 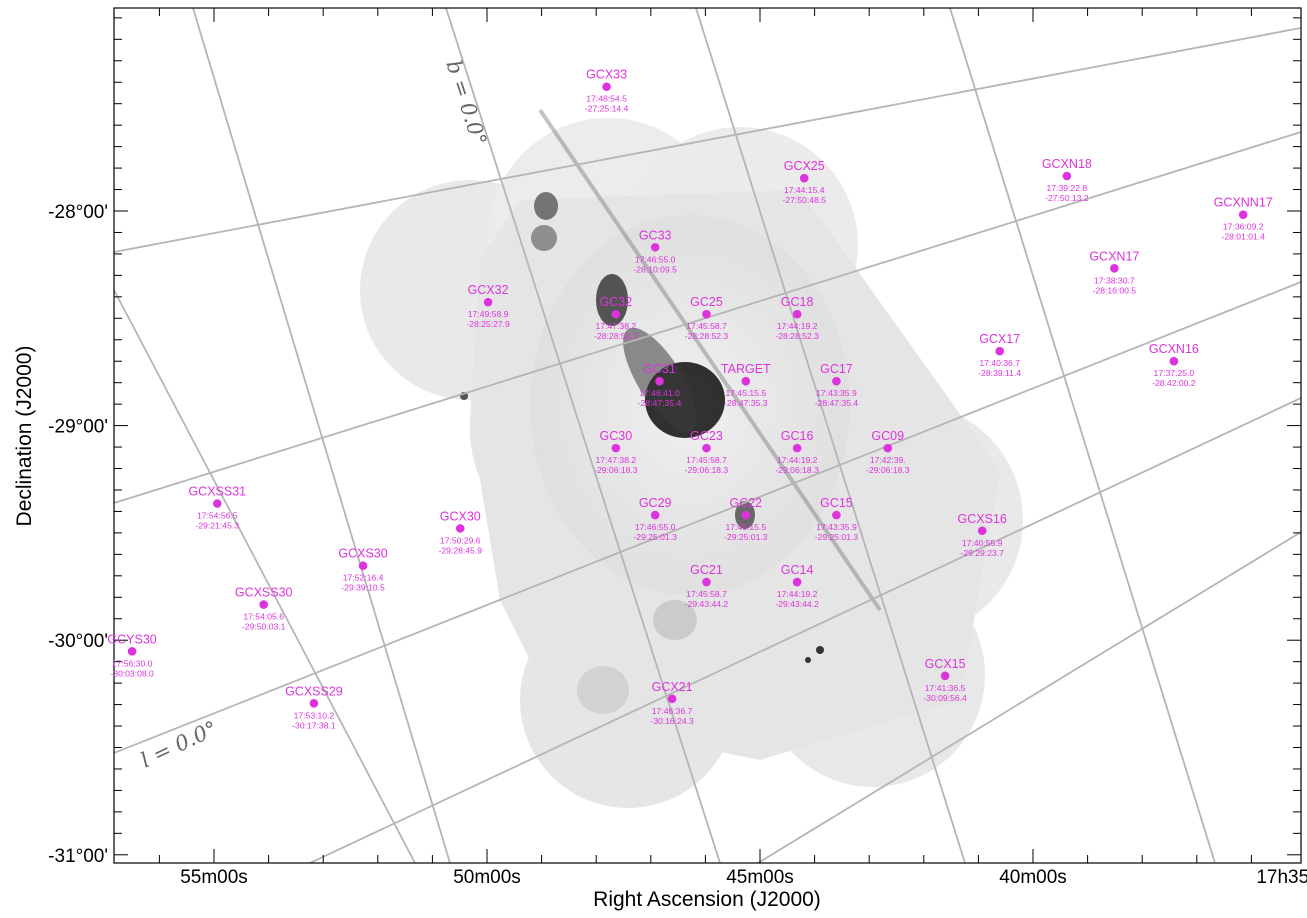 I want to click on source-gc15: GC15 17:43:35.9-29:25:01.3, so click(x=837, y=519).